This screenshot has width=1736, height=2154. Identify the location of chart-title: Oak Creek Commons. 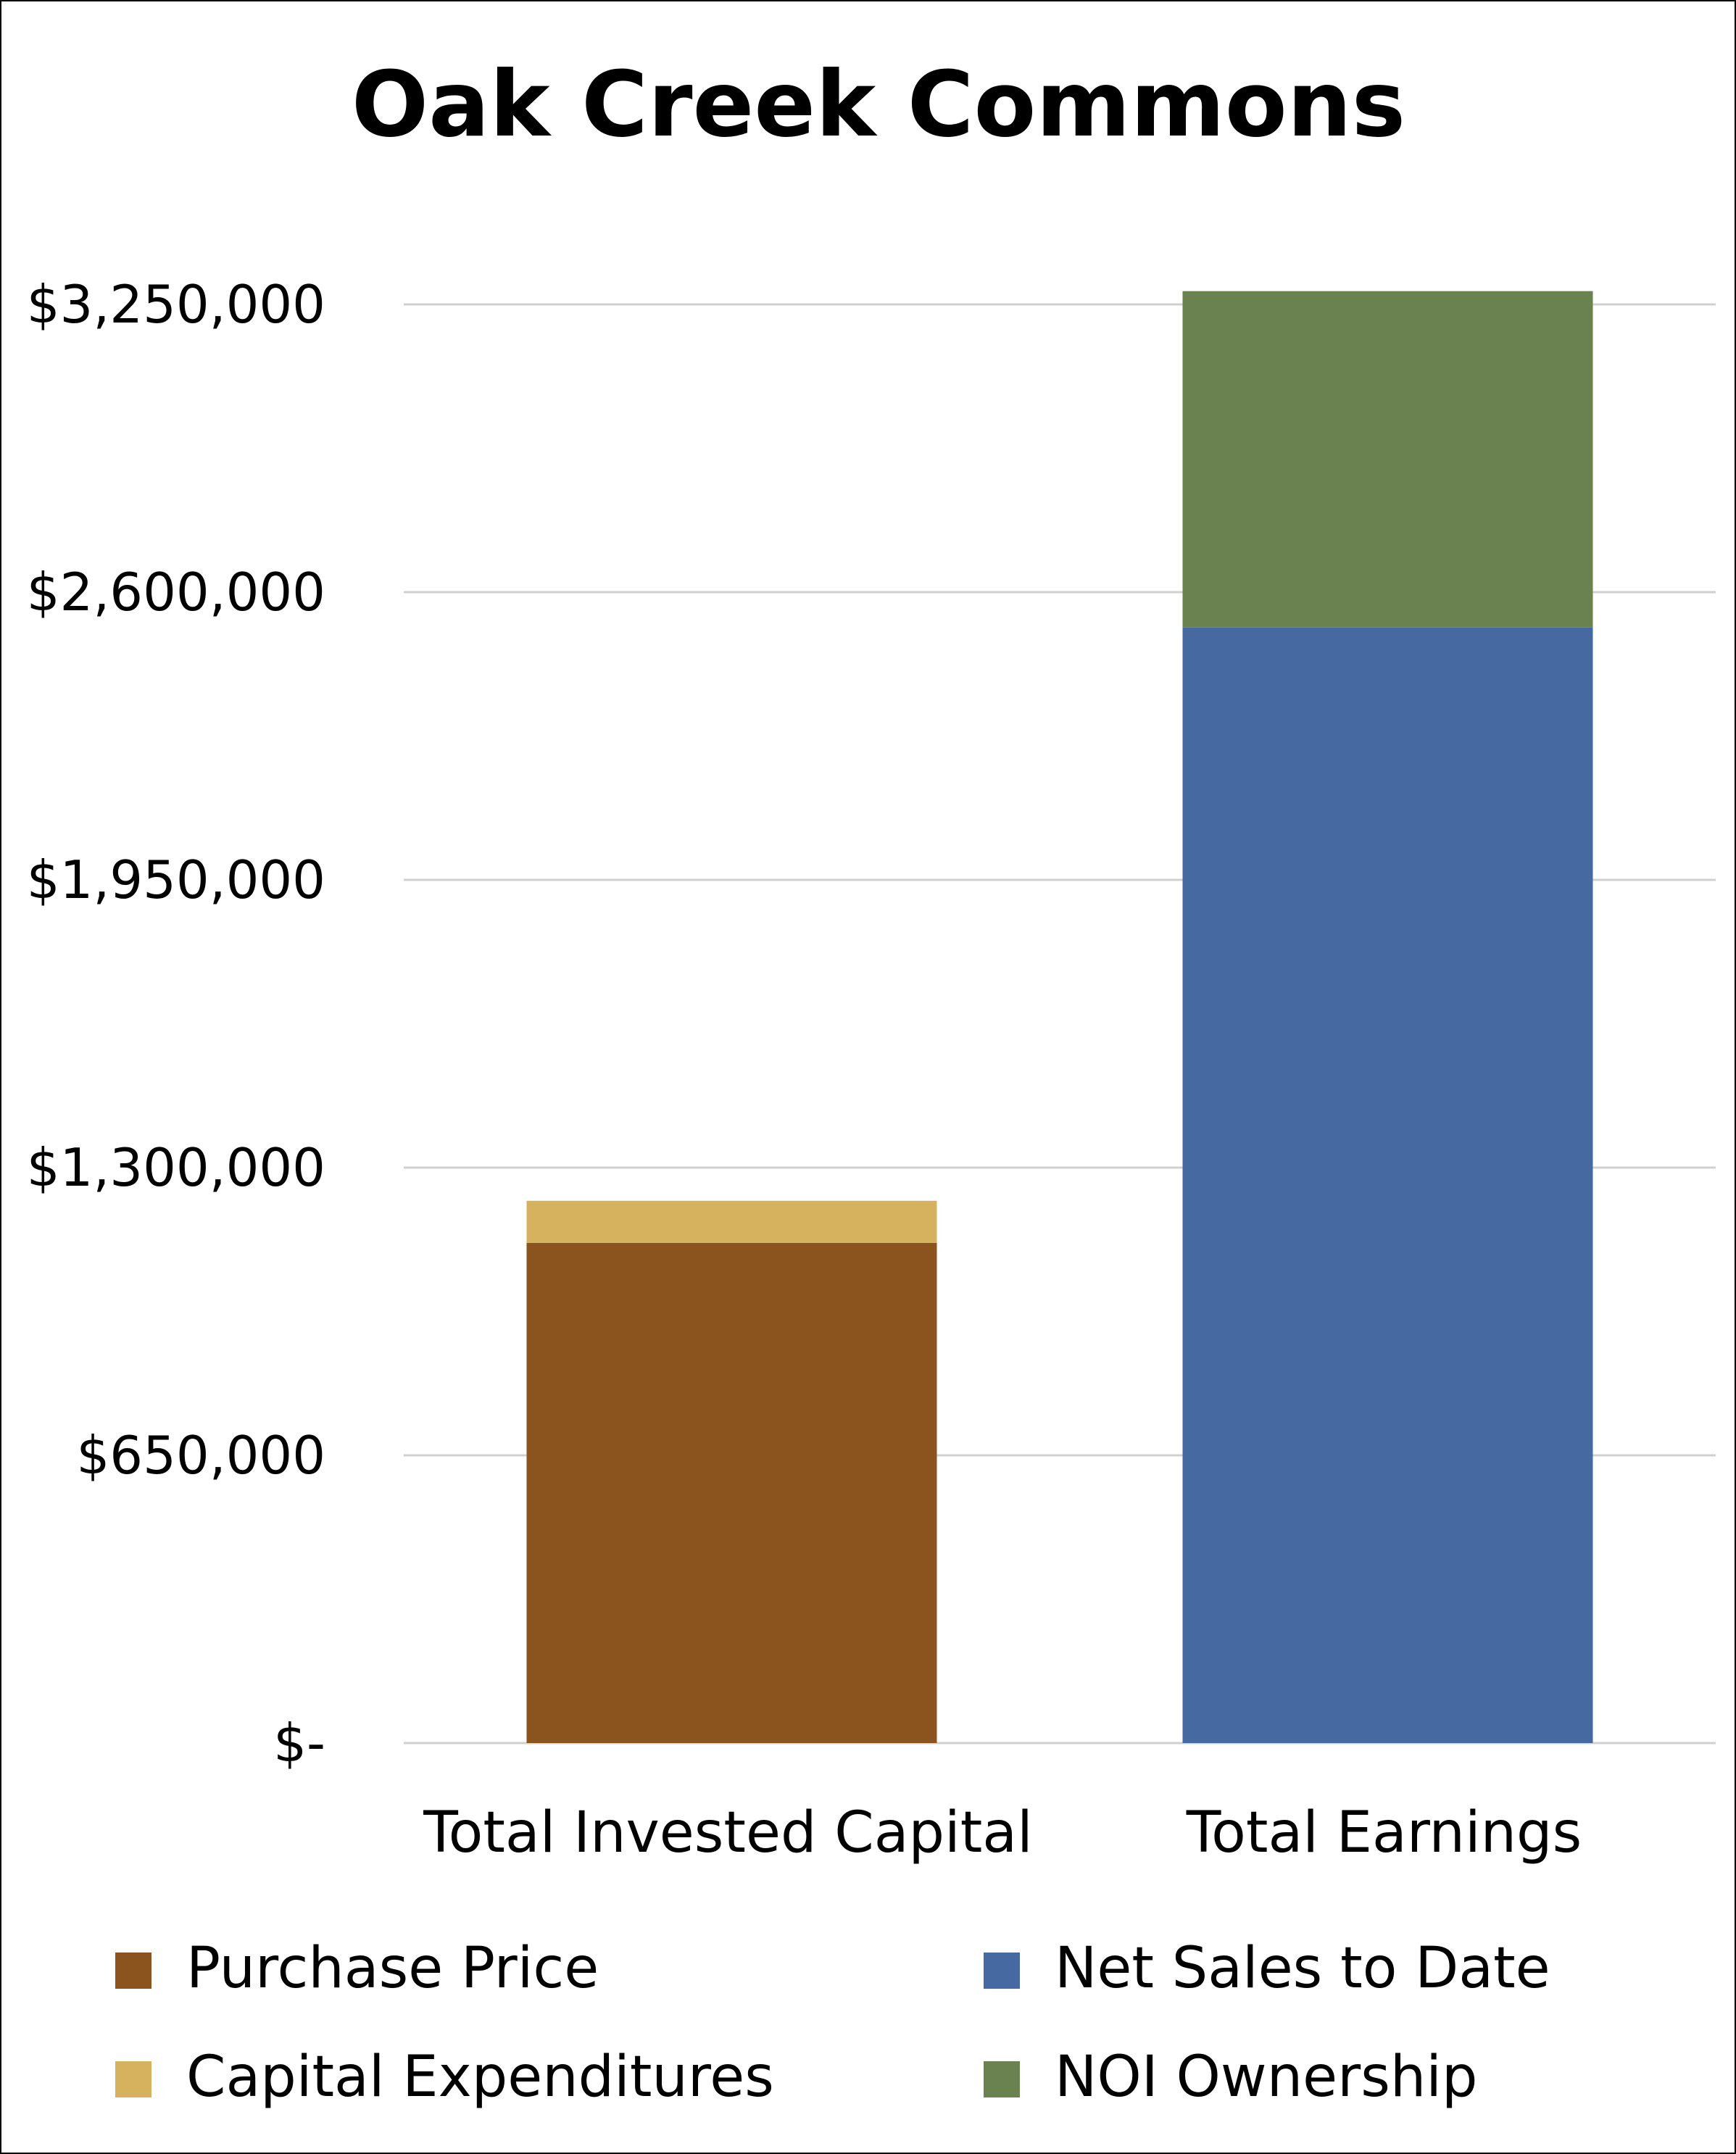
(879, 104).